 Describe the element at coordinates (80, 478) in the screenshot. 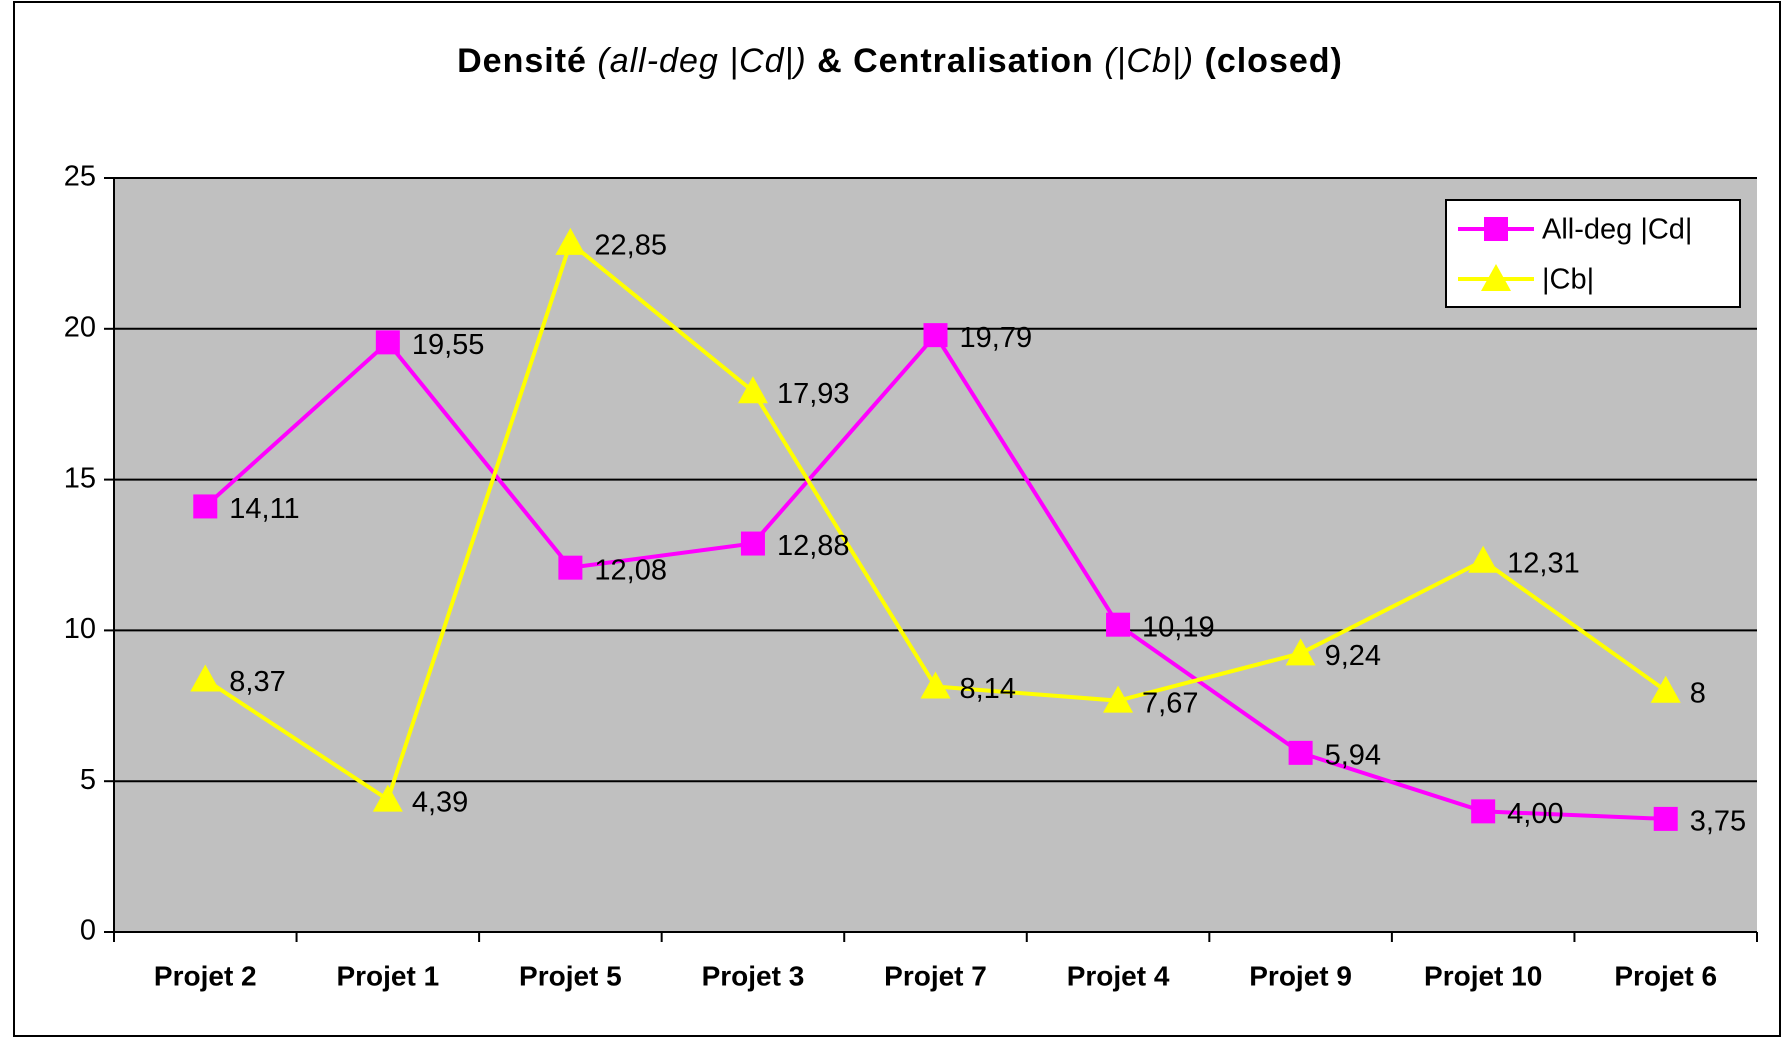

I see `y-tick-label: 15` at that location.